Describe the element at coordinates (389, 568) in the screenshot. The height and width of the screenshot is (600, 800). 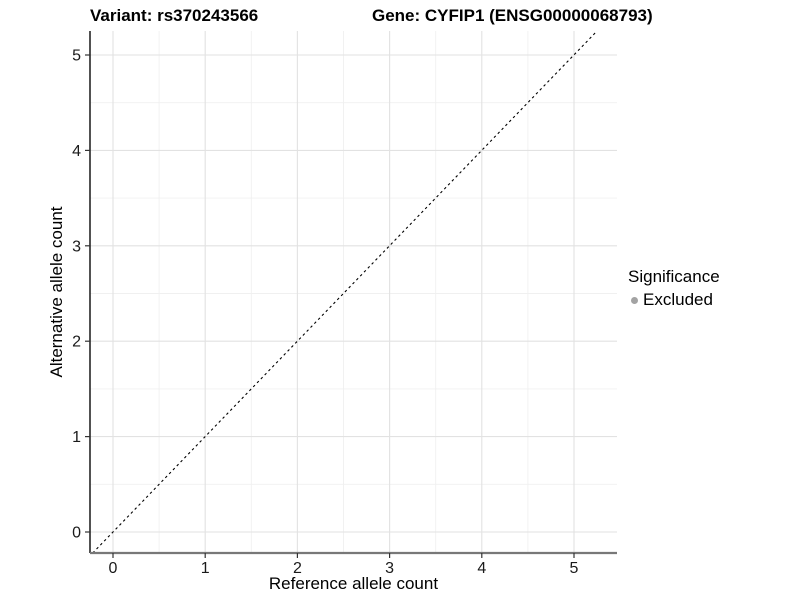
I see `x-tick-label: 3` at that location.